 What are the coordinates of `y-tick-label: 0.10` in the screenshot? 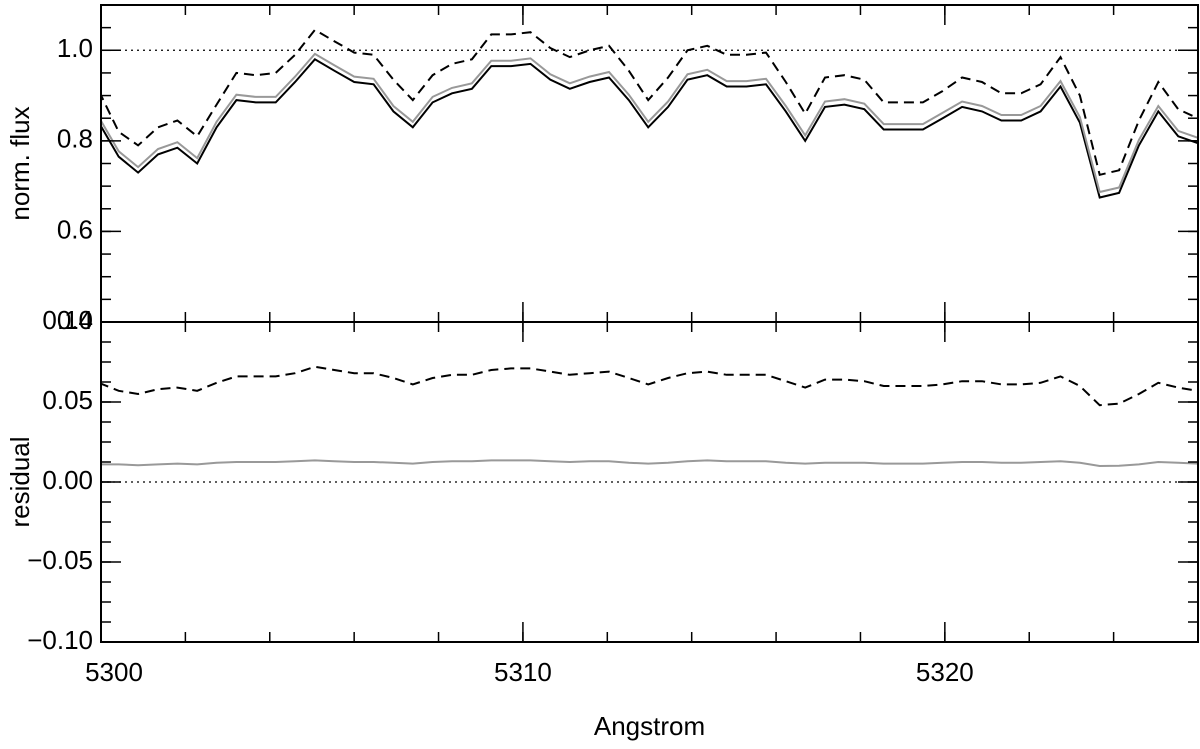 It's located at (67, 320).